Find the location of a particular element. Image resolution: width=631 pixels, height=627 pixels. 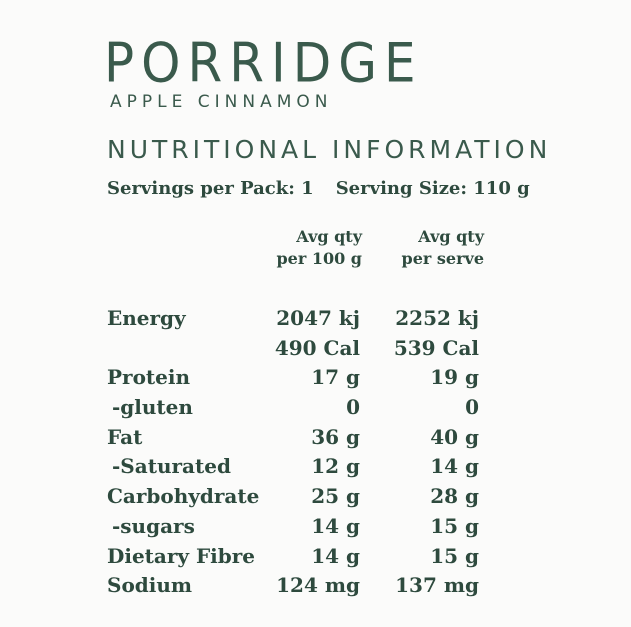

per-serve-value: 40 g is located at coordinates (454, 436).